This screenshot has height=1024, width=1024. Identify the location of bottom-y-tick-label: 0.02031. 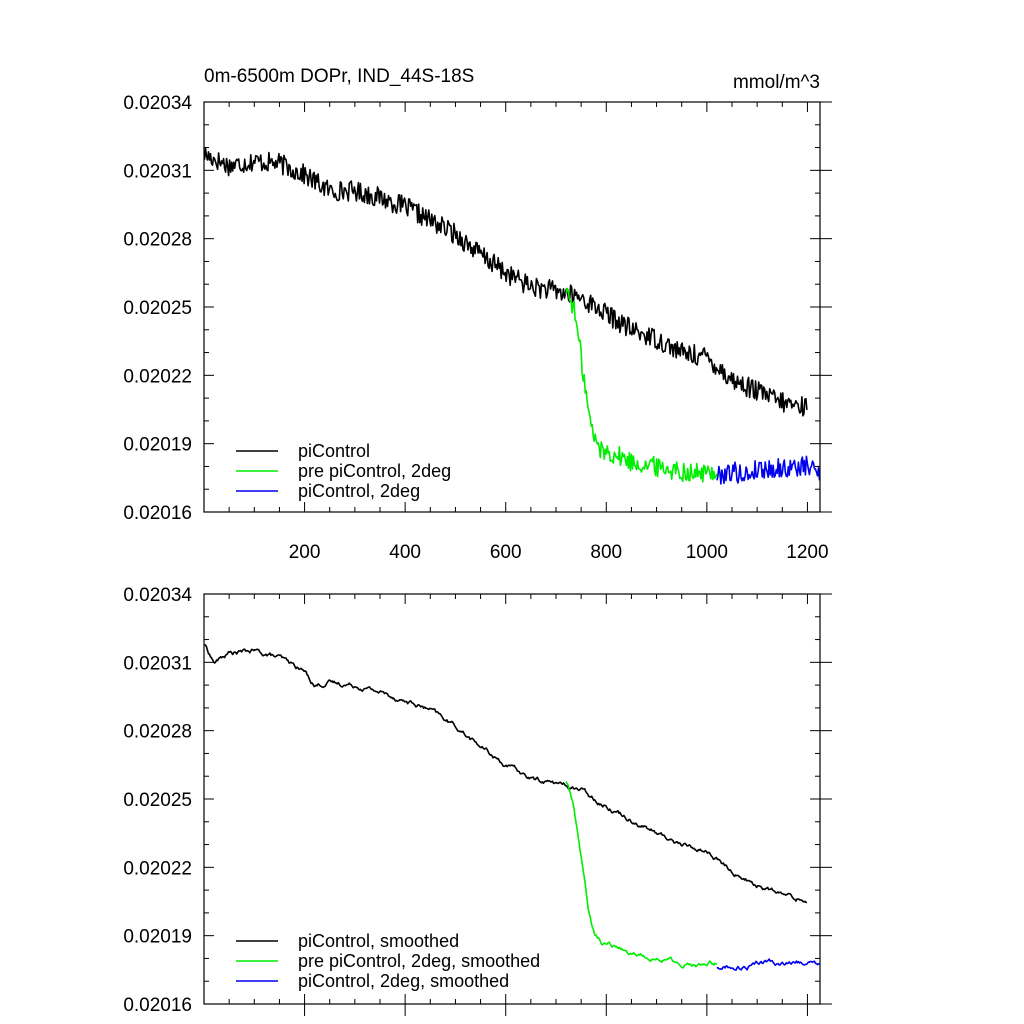
(157, 663).